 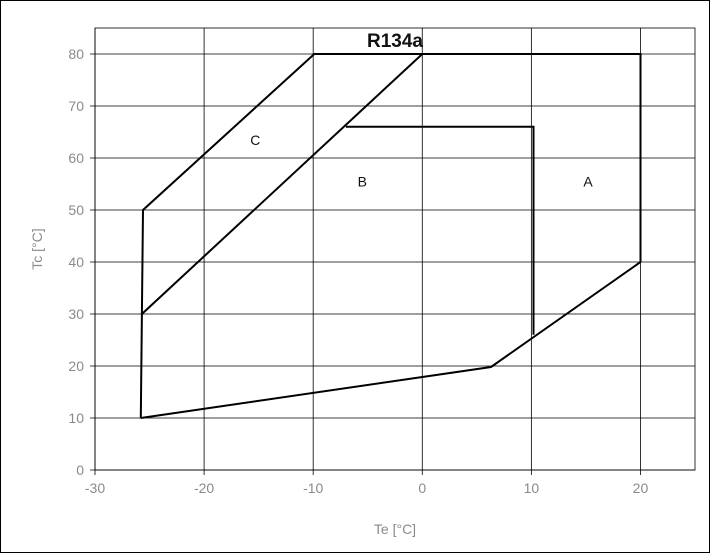 What do you see at coordinates (76, 210) in the screenshot?
I see `y-tick-label: 50` at bounding box center [76, 210].